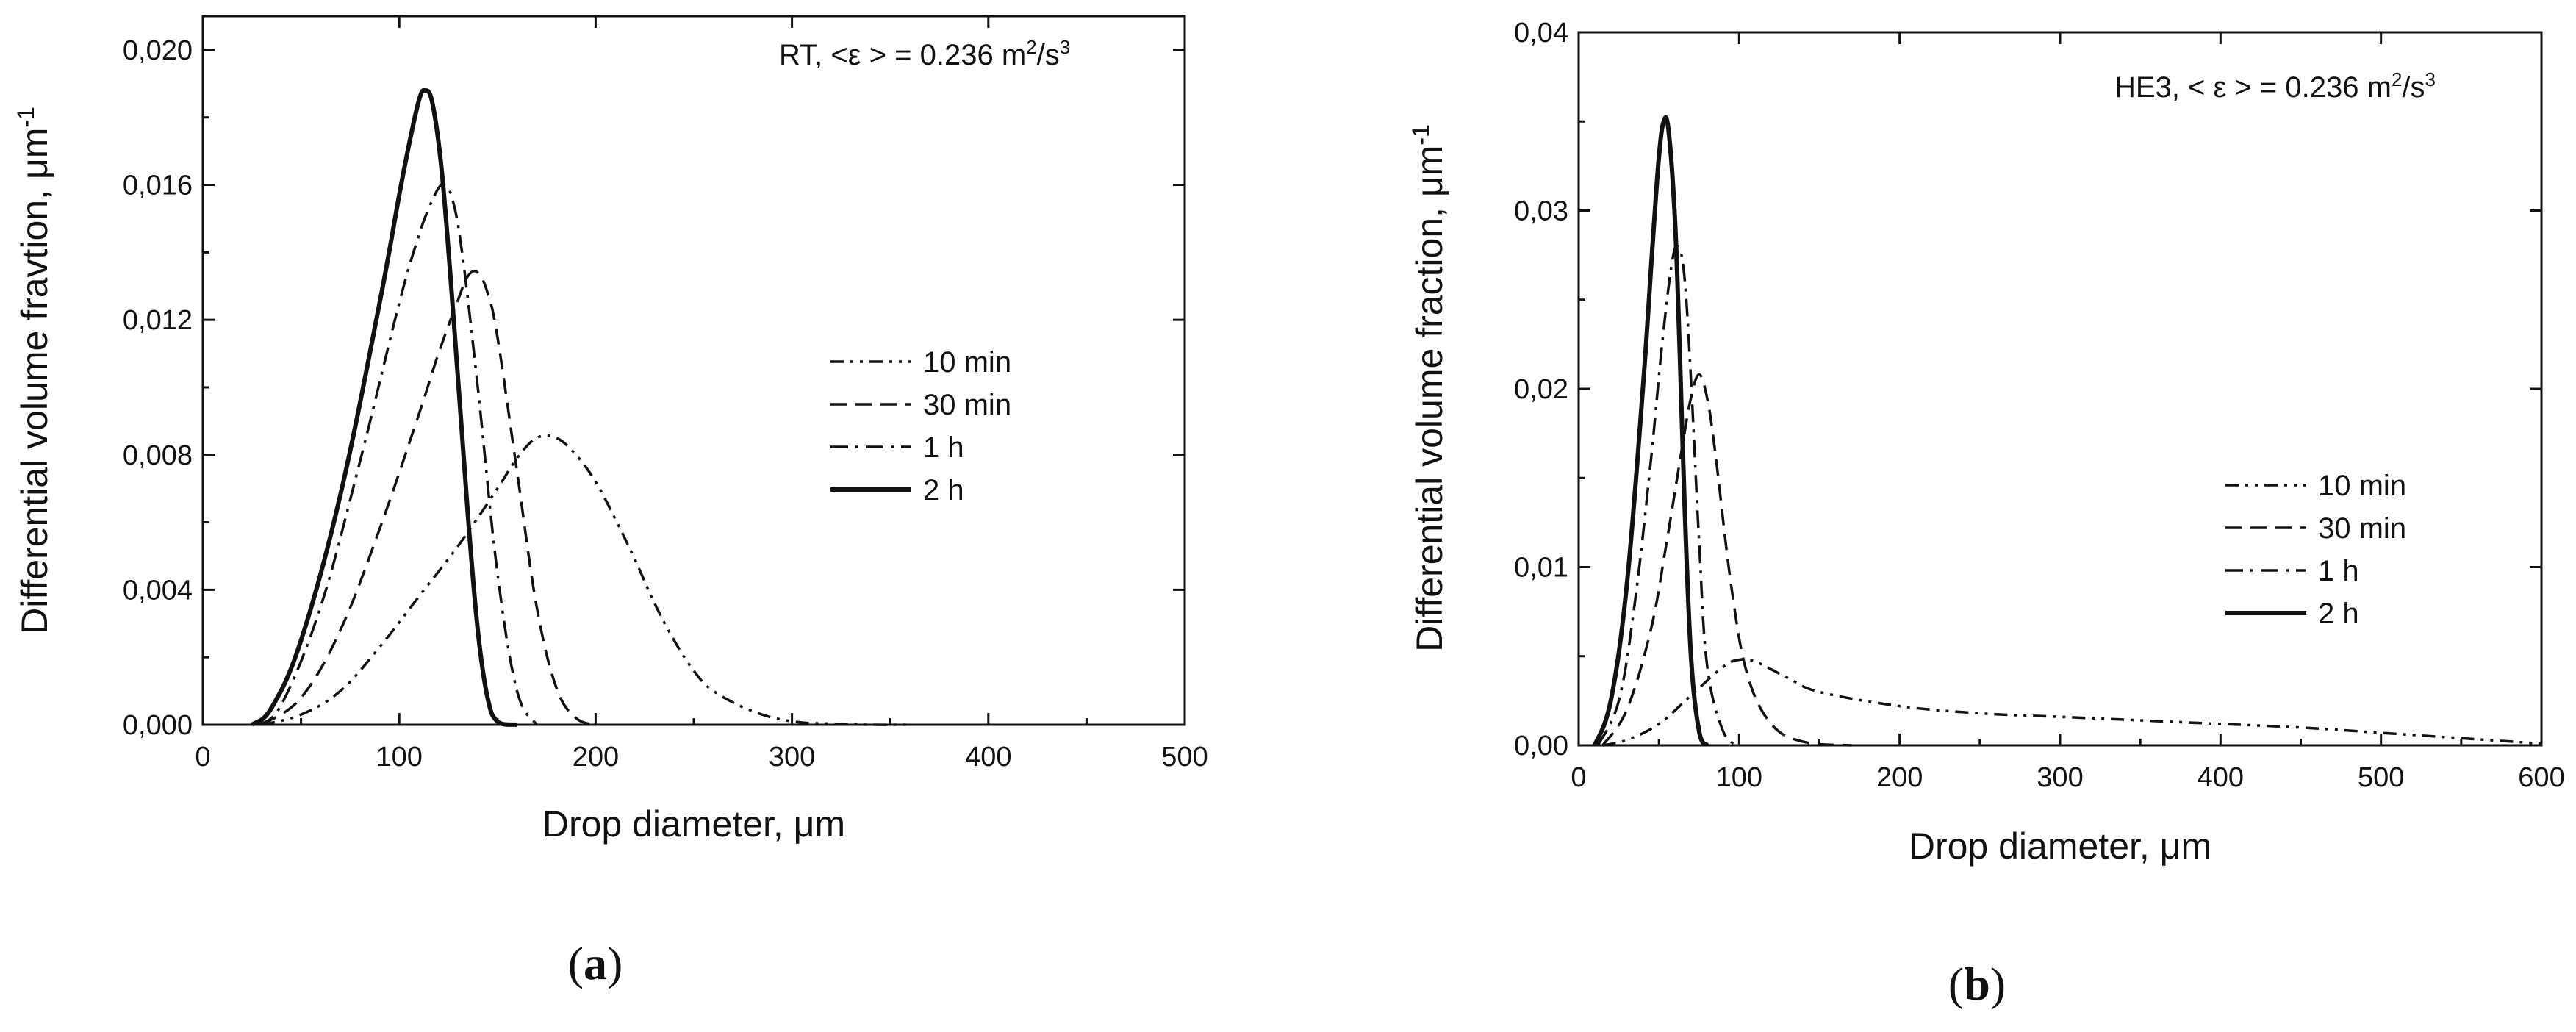 The image size is (2576, 1032). I want to click on x-tick-label-a: 500, so click(1184, 757).